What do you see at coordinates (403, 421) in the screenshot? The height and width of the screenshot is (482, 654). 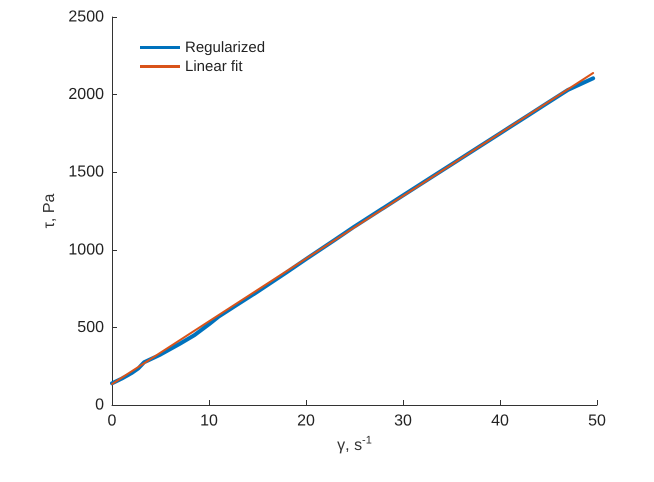 I see `x-tick-label: 30` at bounding box center [403, 421].